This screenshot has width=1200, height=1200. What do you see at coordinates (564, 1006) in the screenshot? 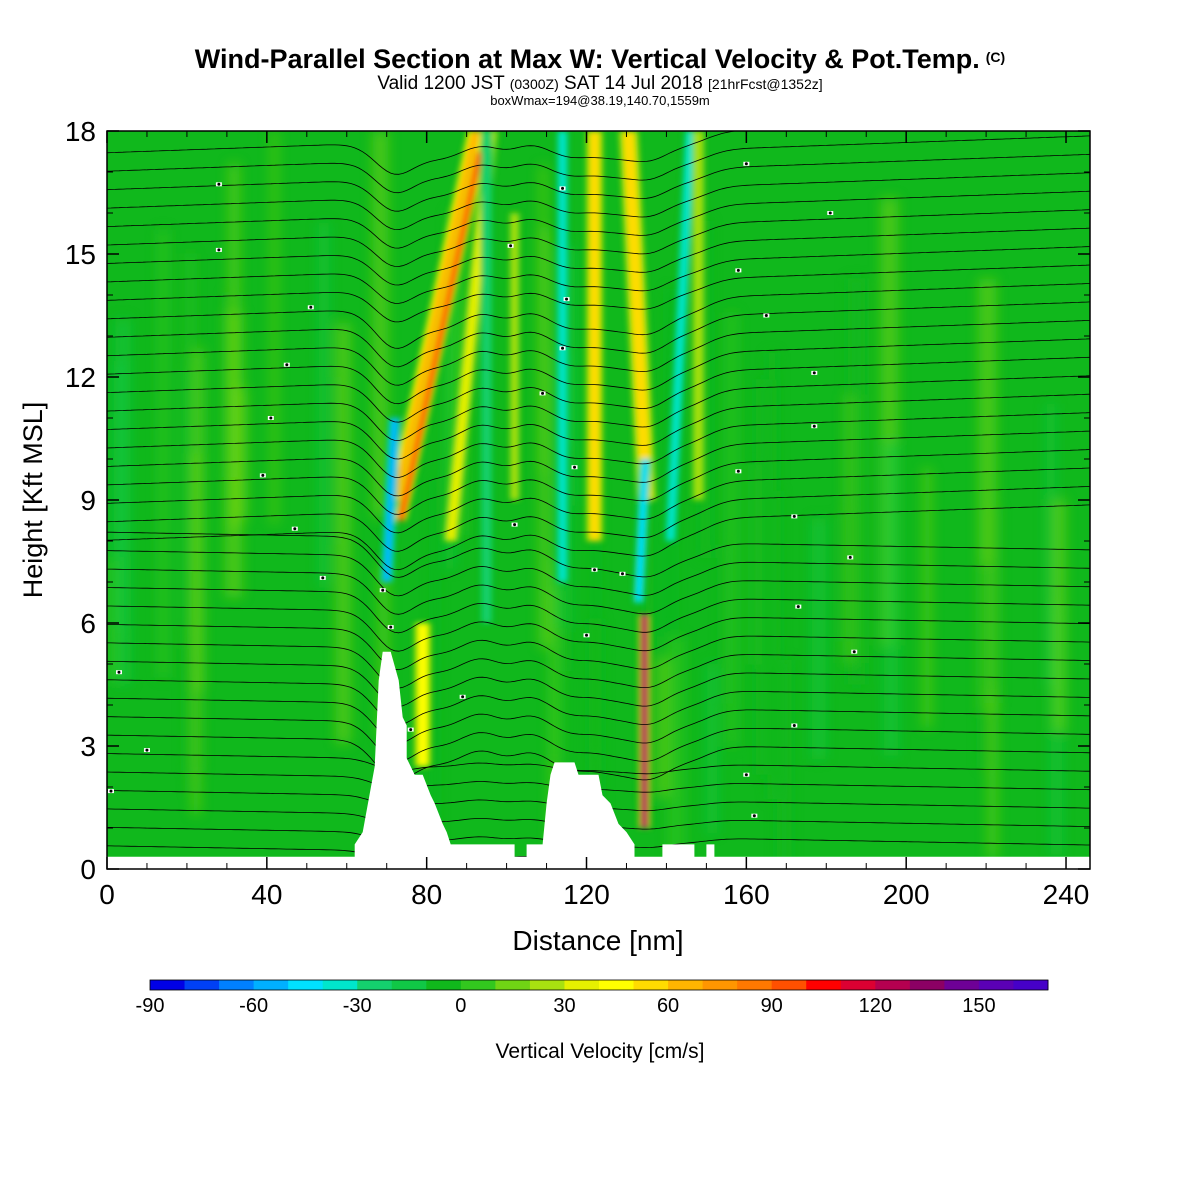
I see `colorbar-tick-label: 30` at bounding box center [564, 1006].